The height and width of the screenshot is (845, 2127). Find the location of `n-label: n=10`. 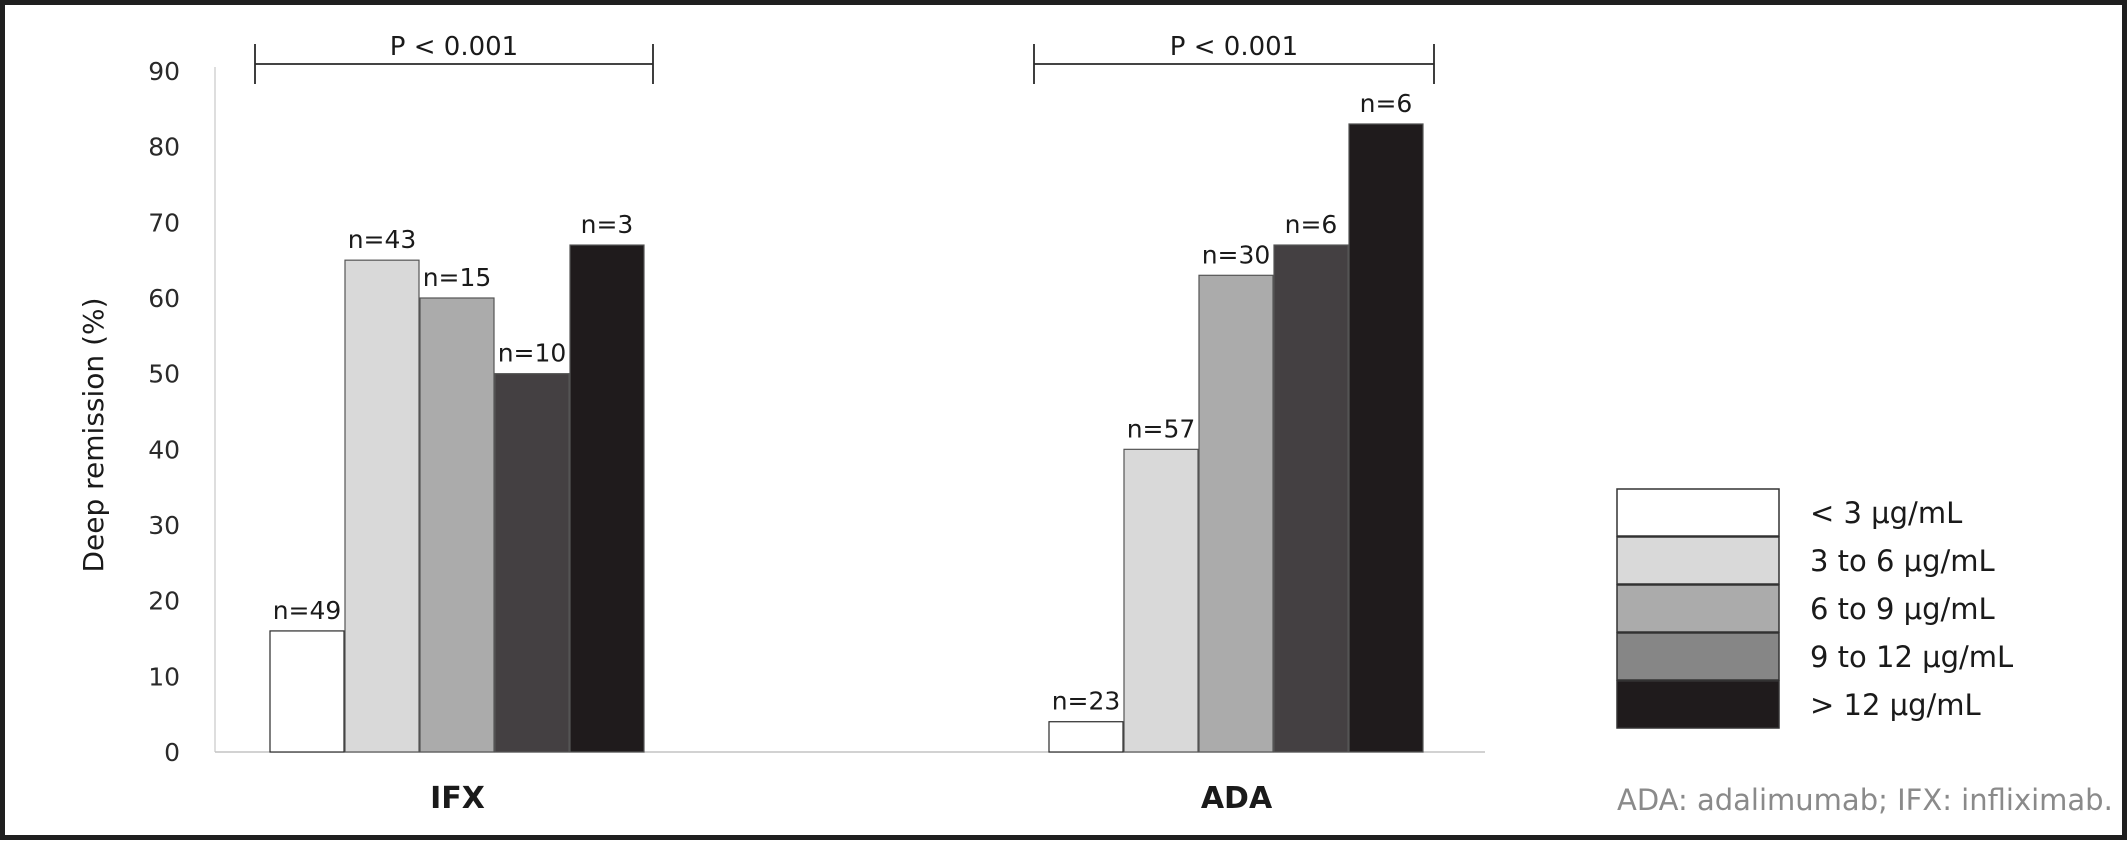

n-label: n=10 is located at coordinates (532, 353).